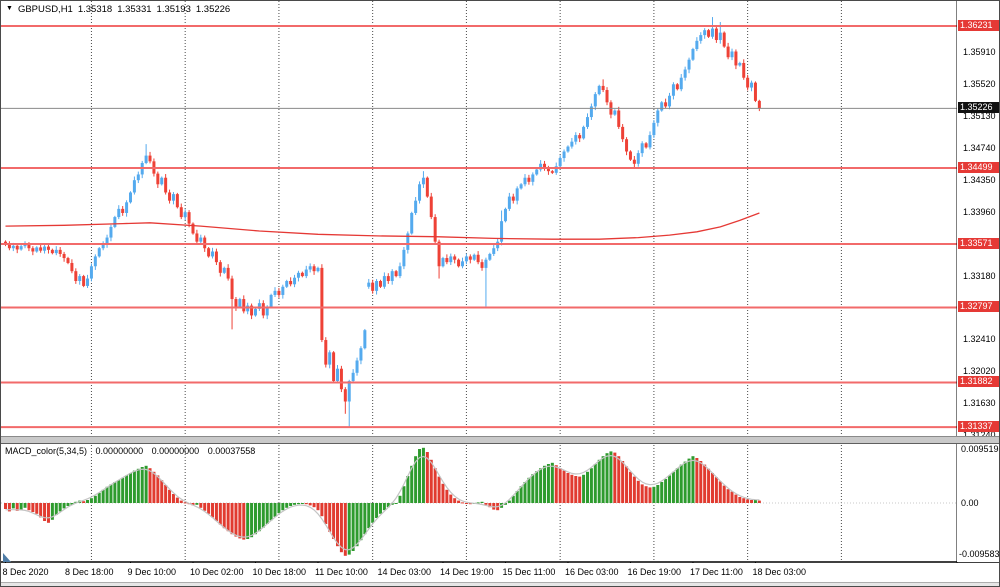 The image size is (1000, 587). I want to click on panel-splitter, so click(500, 440).